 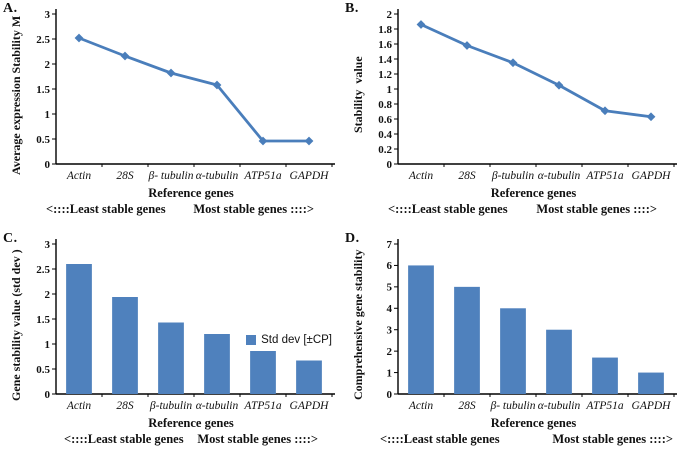 What do you see at coordinates (10, 8) in the screenshot?
I see `panel-a-letter: A.` at bounding box center [10, 8].